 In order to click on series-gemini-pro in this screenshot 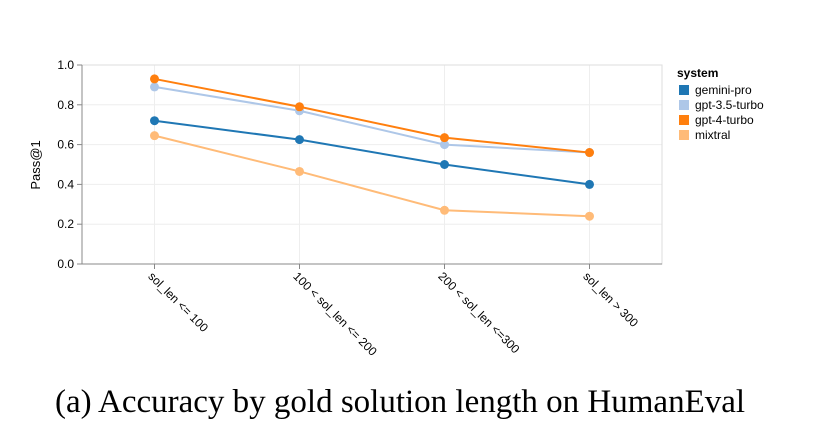, I will do `click(372, 152)`.